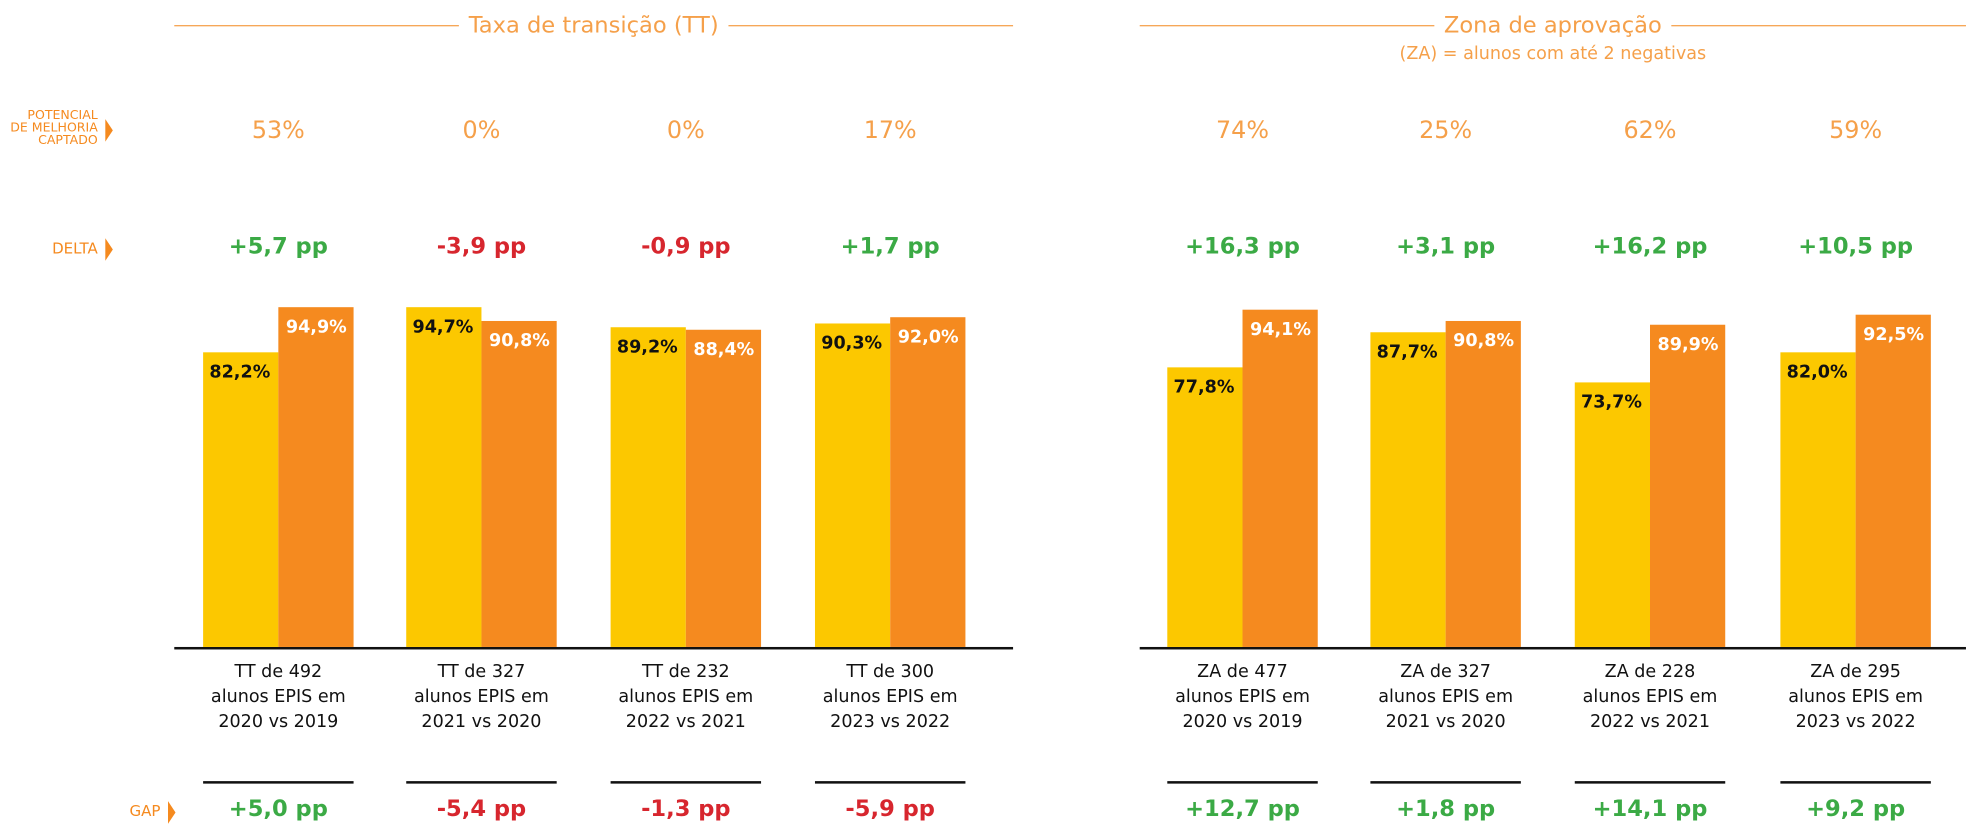 The width and height of the screenshot is (1966, 826). I want to click on row-label: GAP, so click(145, 811).